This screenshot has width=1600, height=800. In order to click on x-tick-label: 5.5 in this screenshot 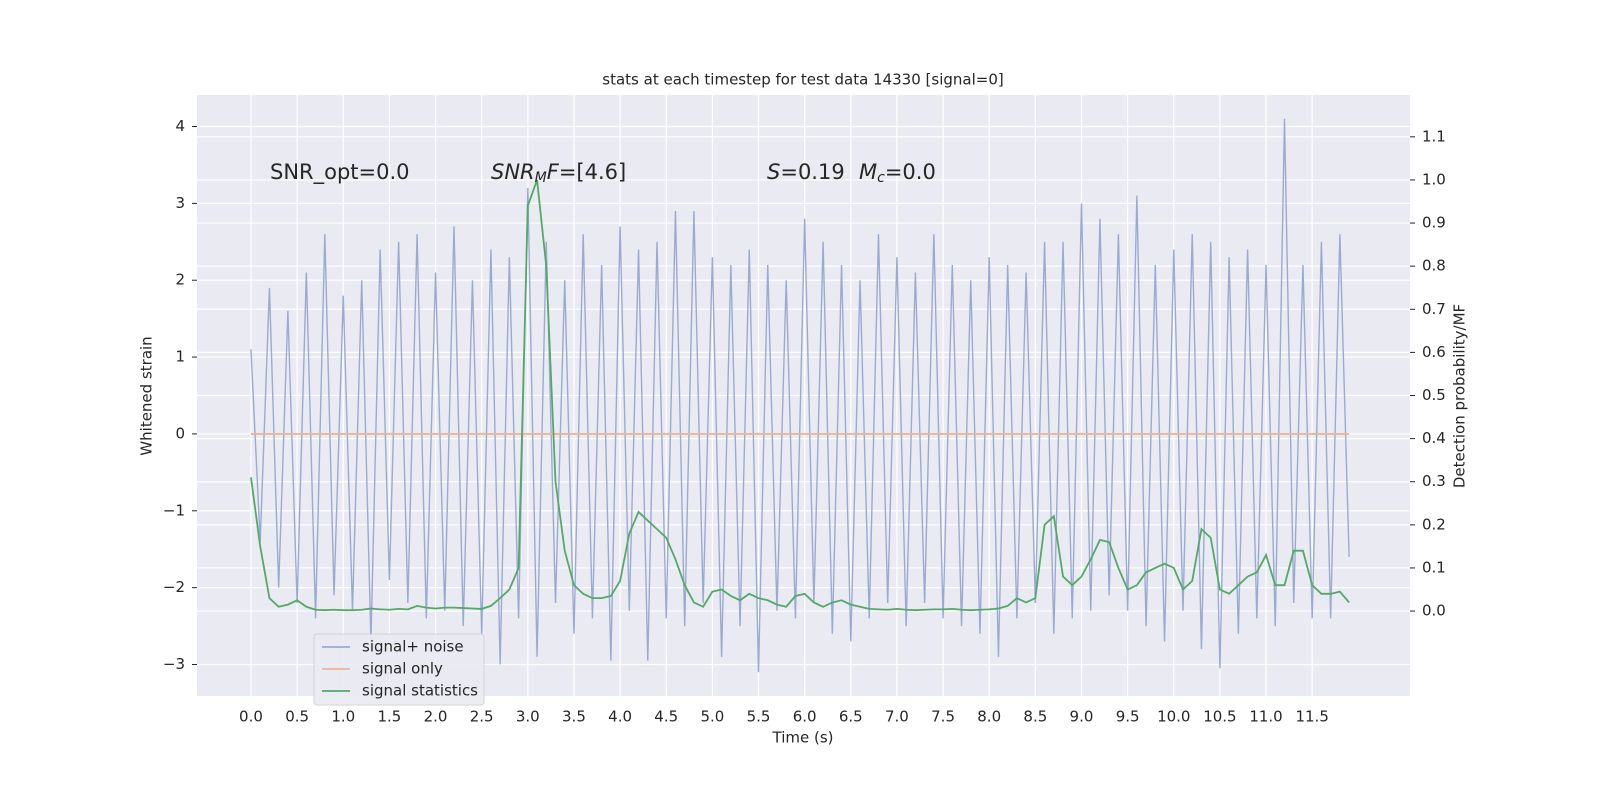, I will do `click(759, 717)`.